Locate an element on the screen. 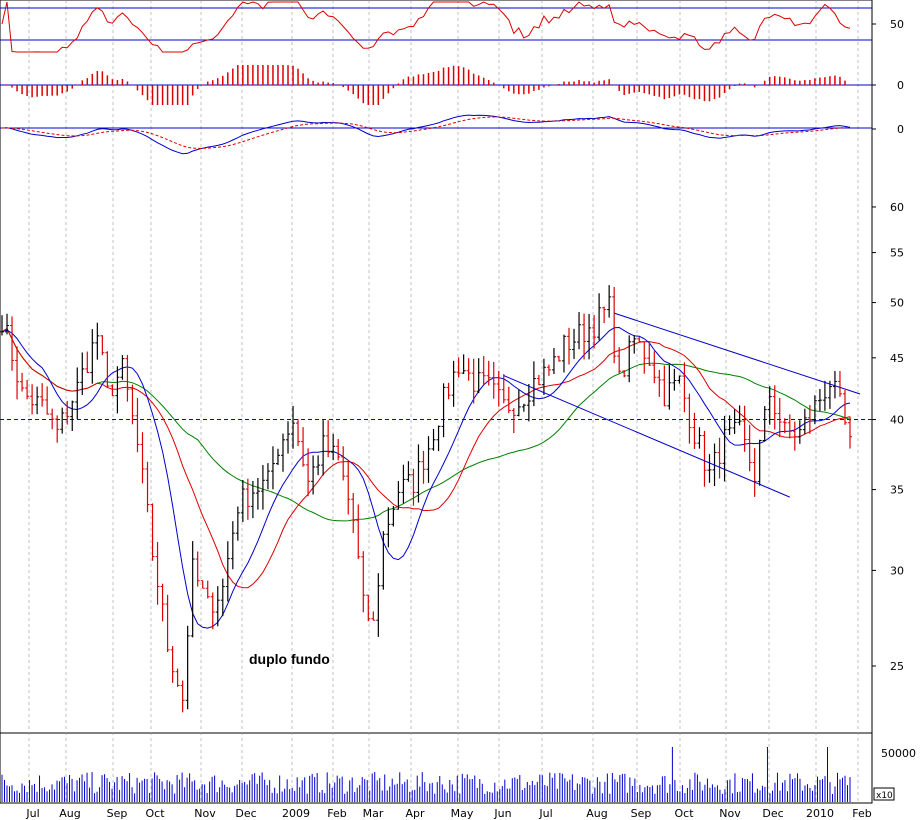 The width and height of the screenshot is (923, 820). month-label: Mar is located at coordinates (373, 813).